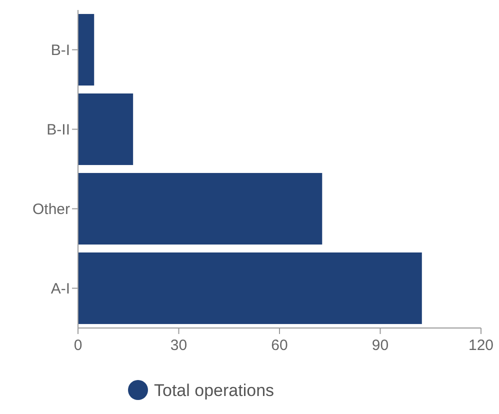 The image size is (499, 414). What do you see at coordinates (60, 50) in the screenshot?
I see `y-tick-label: B-I` at bounding box center [60, 50].